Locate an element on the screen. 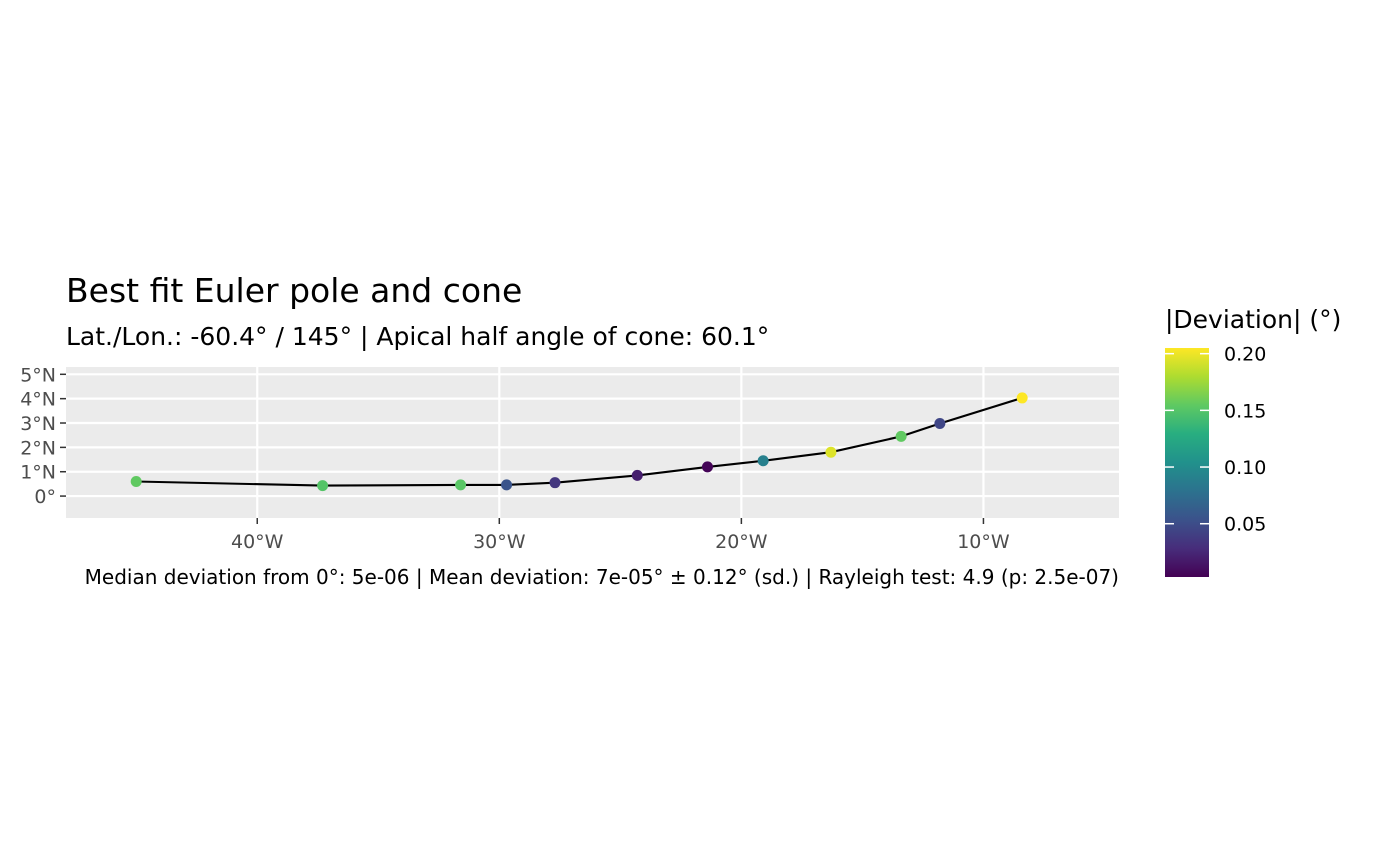  legend: |Deviation| (°) 0.05 0.10 0.15 0.20 is located at coordinates (1253, 441).